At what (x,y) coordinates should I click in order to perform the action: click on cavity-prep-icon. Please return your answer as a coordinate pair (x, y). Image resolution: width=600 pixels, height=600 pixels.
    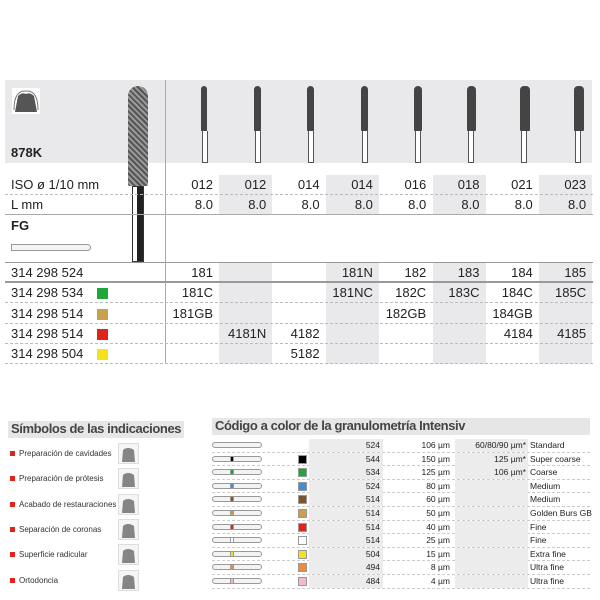
    Looking at the image, I should click on (128, 453).